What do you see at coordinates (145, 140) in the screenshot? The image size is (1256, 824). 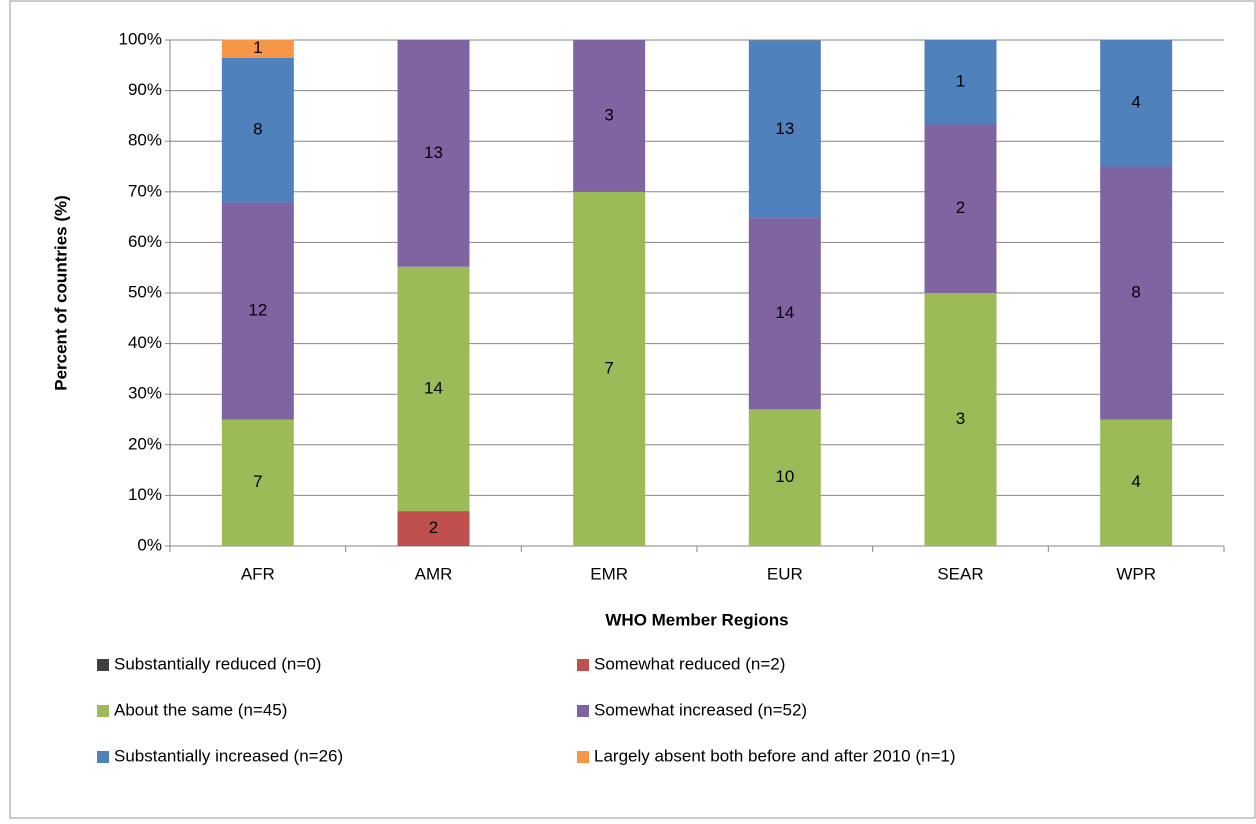 I see `y-tick-label: 80%` at bounding box center [145, 140].